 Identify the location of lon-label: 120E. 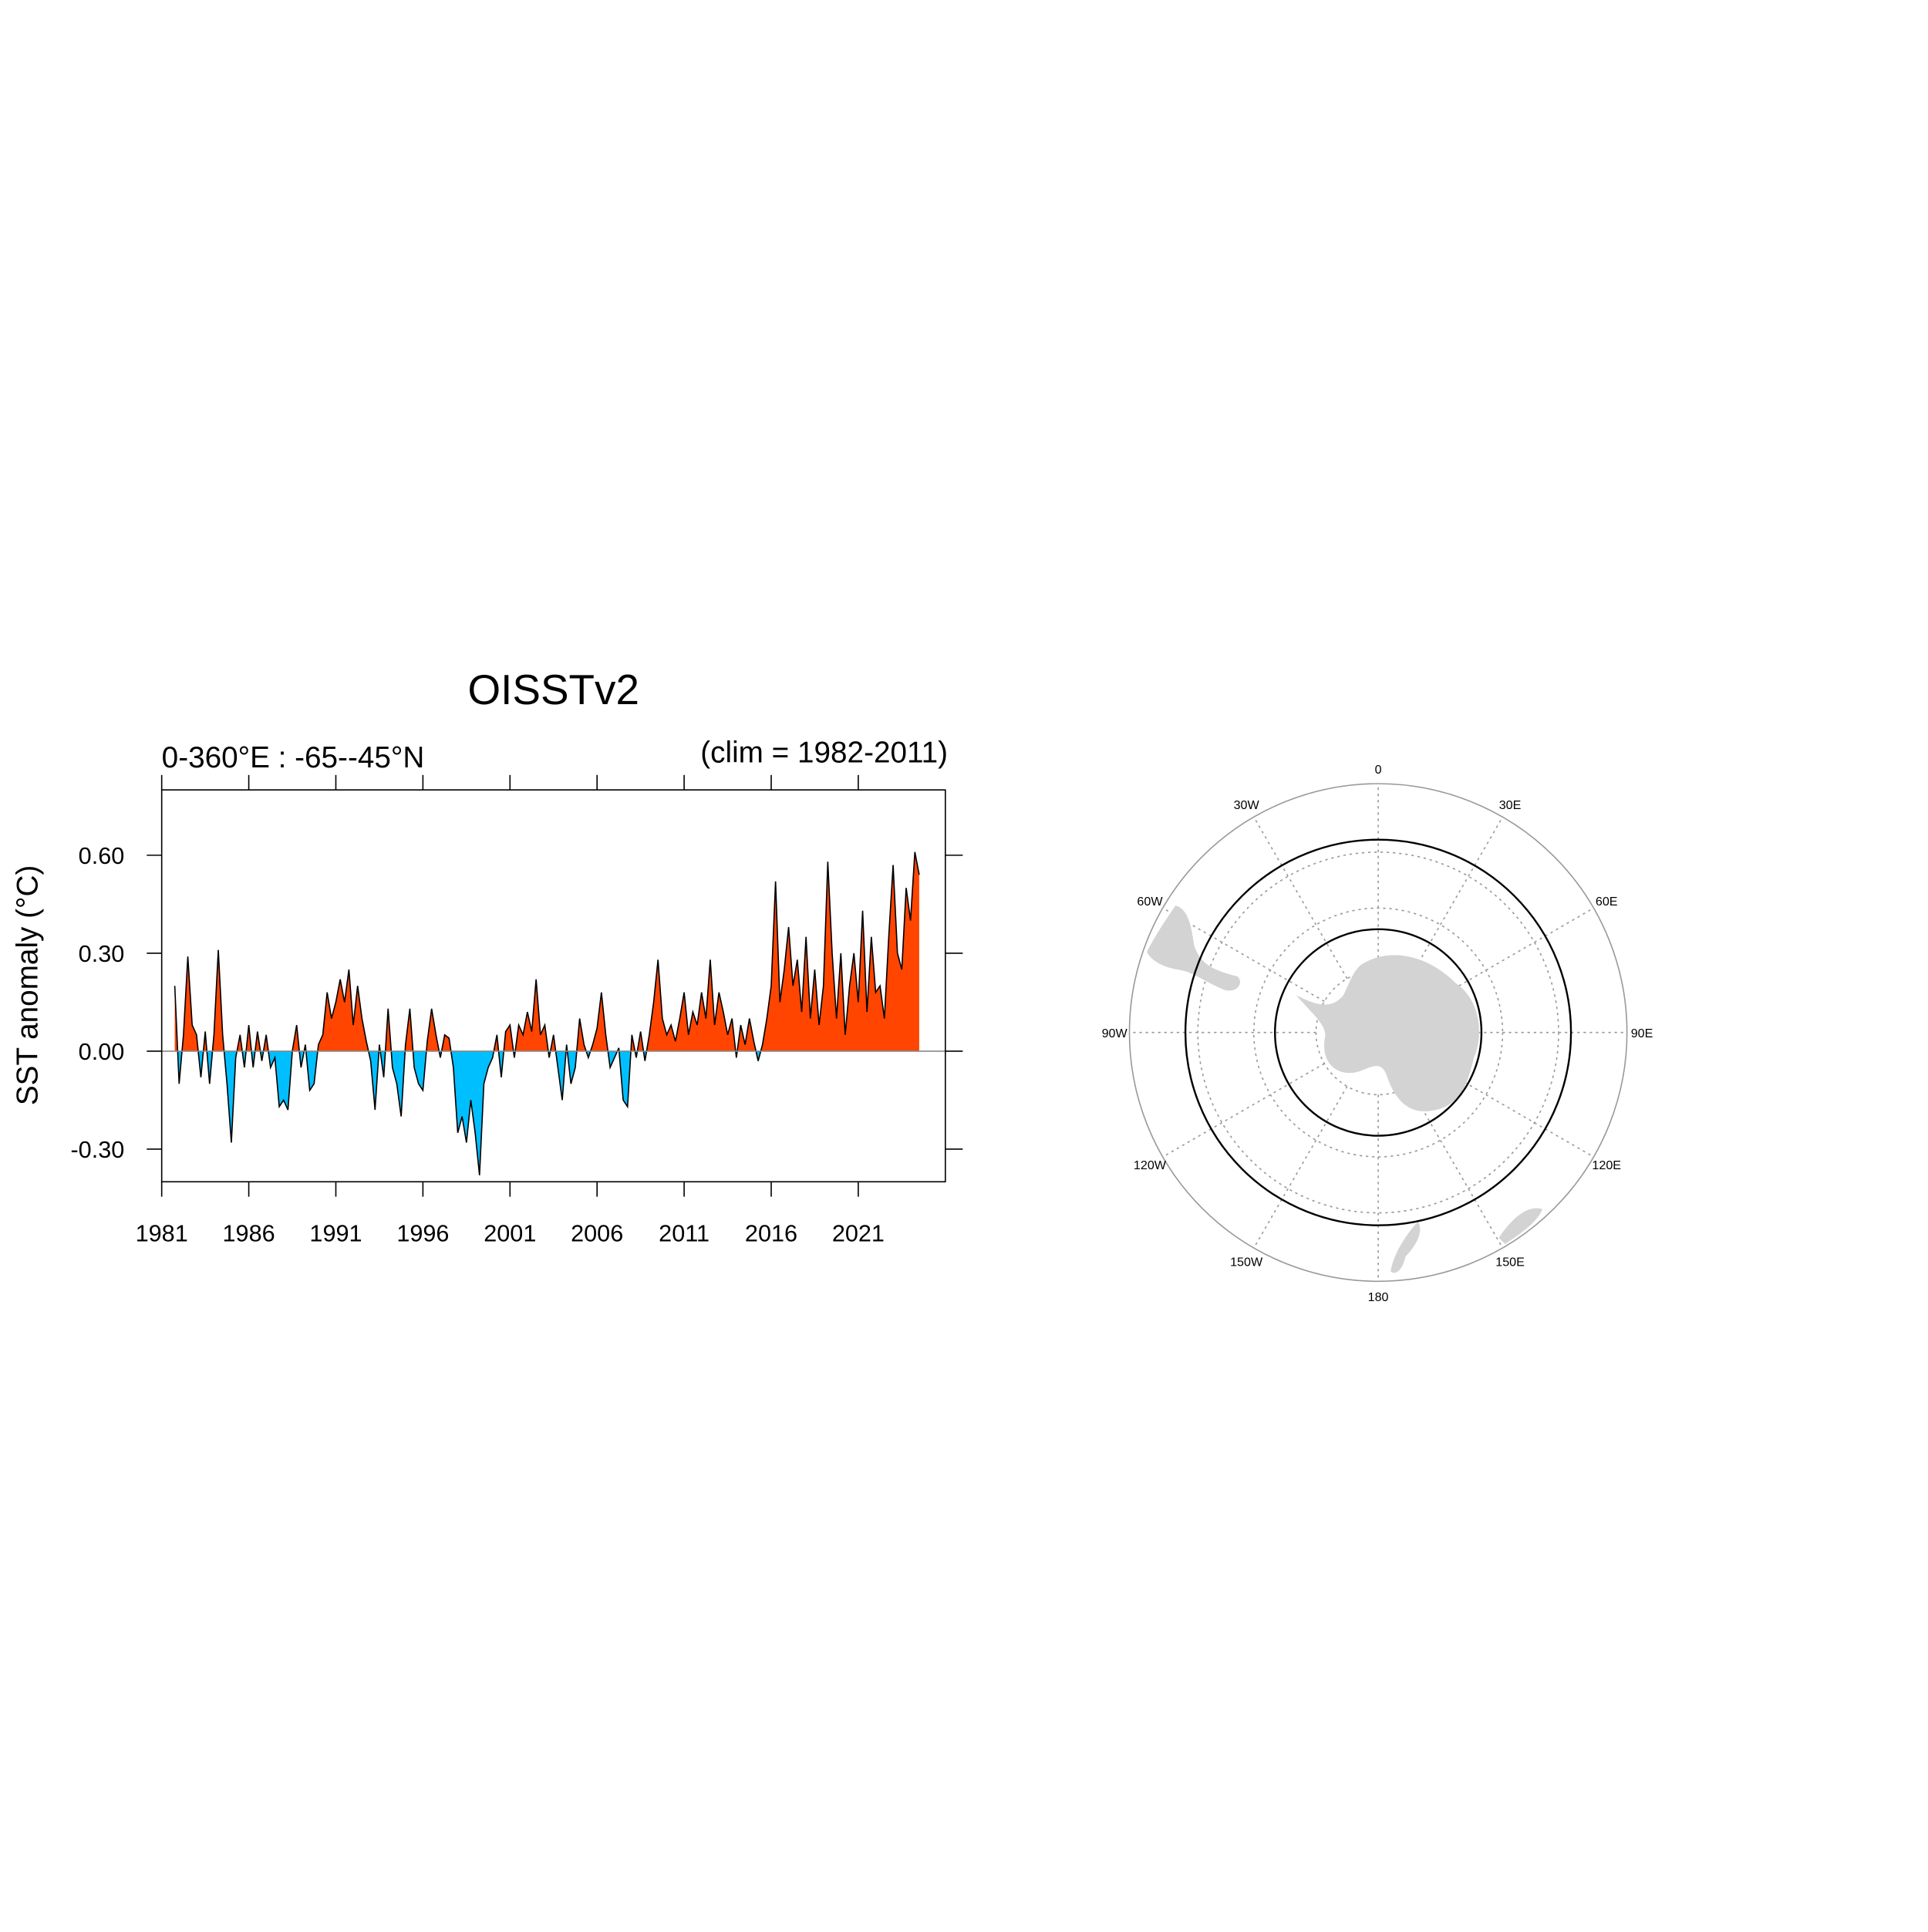
(1606, 1165).